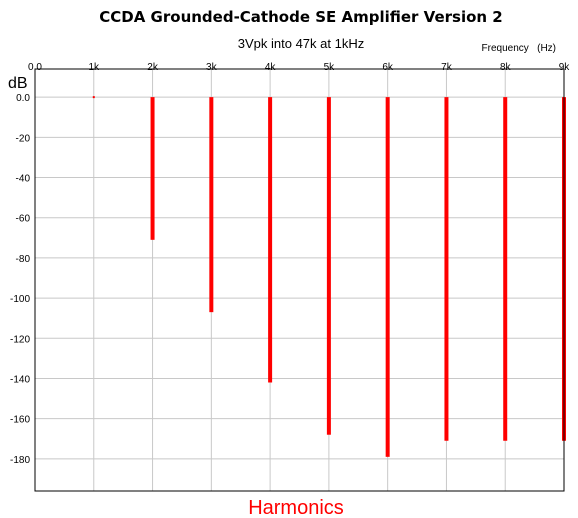 The image size is (578, 518). I want to click on x-tick-label: 8k, so click(506, 67).